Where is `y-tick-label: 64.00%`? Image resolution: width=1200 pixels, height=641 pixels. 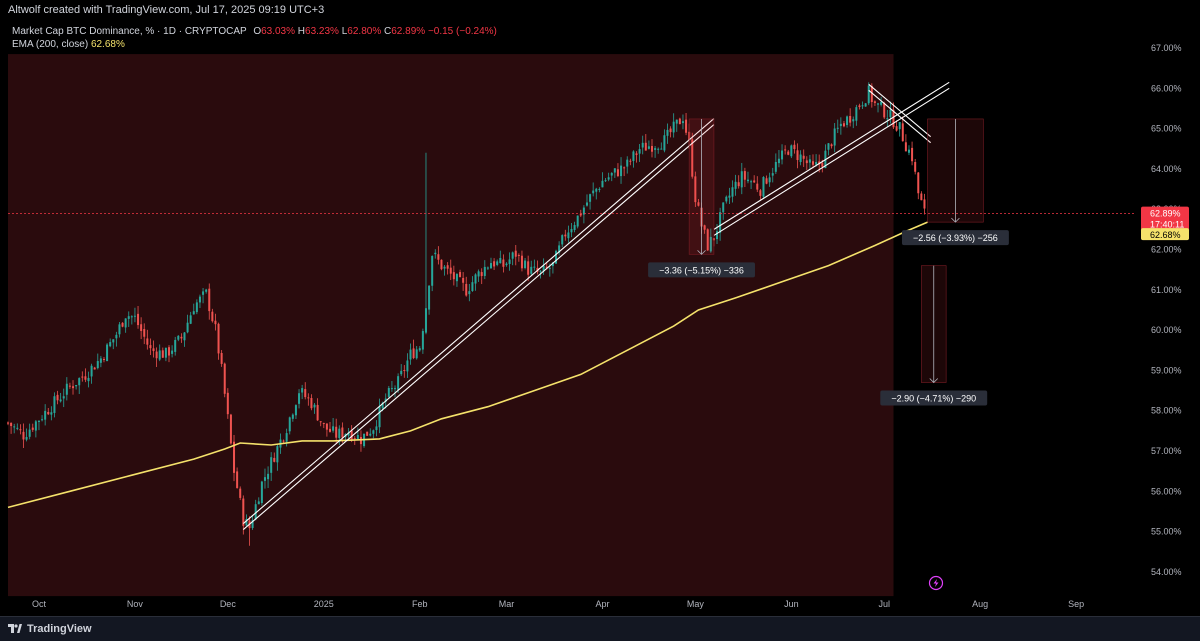 y-tick-label: 64.00% is located at coordinates (1166, 169).